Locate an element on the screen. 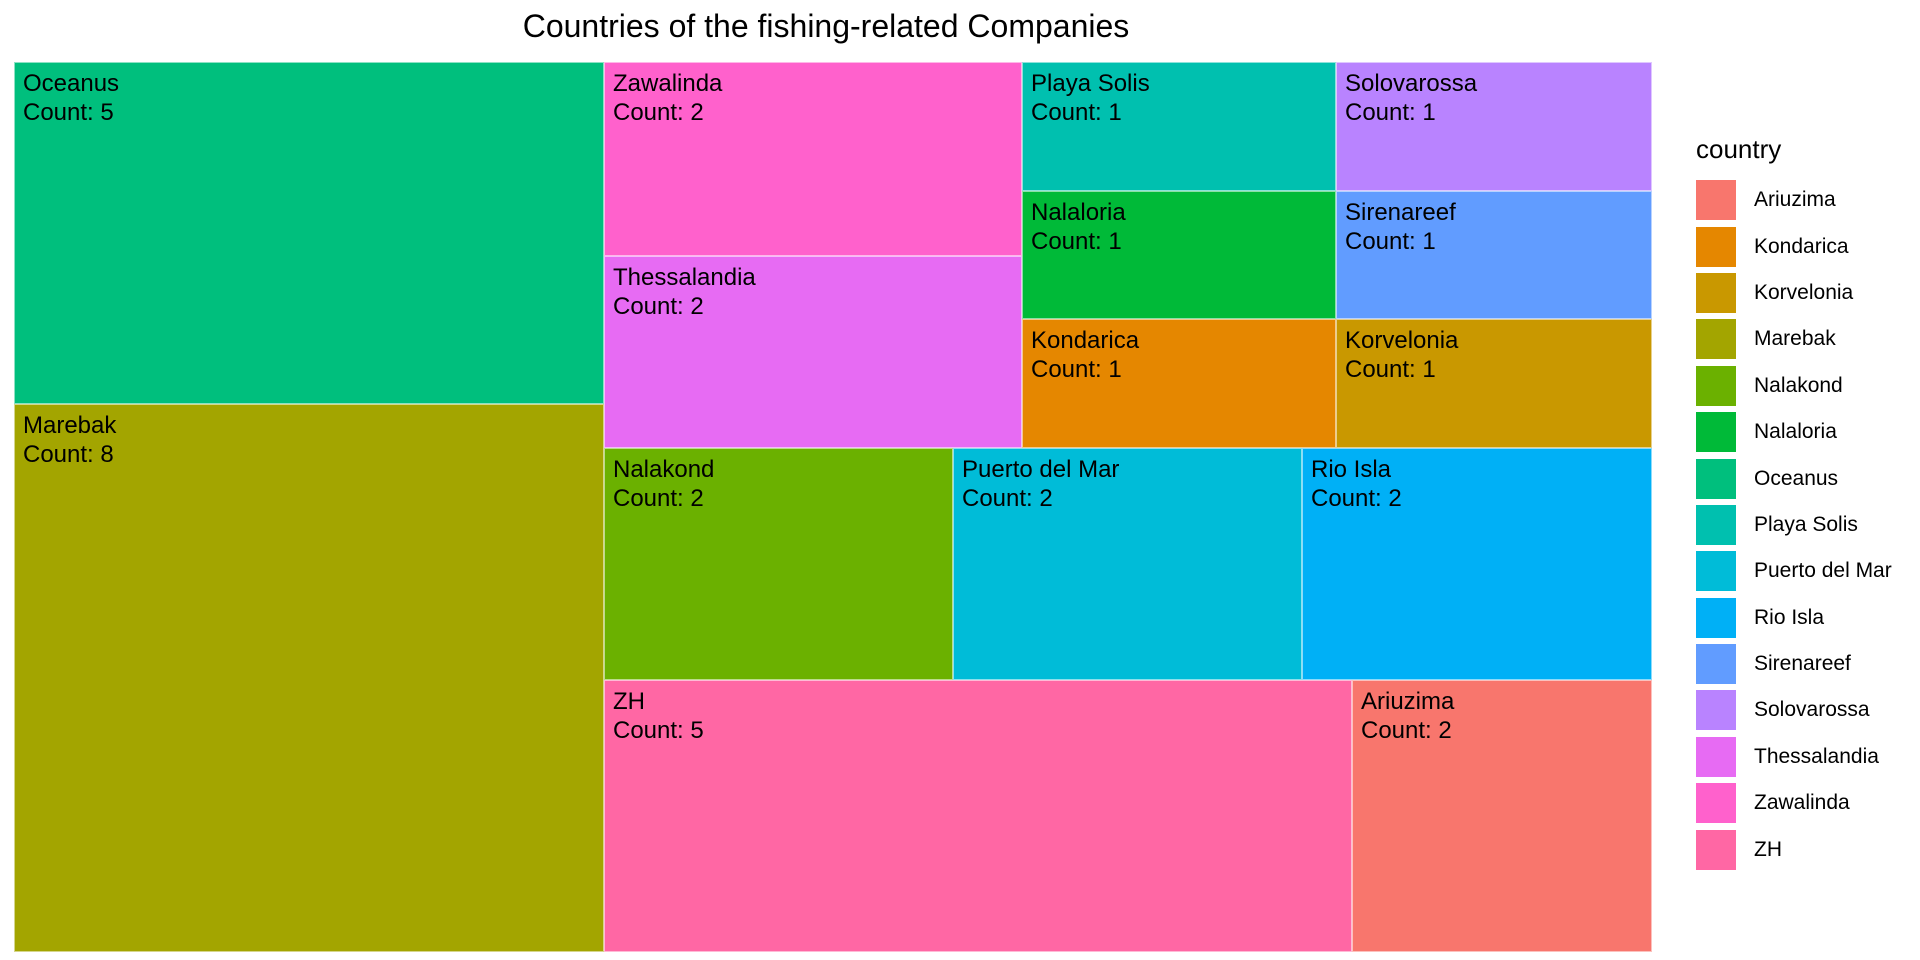 Image resolution: width=1920 pixels, height=960 pixels. legend-item-solovarossa: Solovarossa is located at coordinates (1794, 710).